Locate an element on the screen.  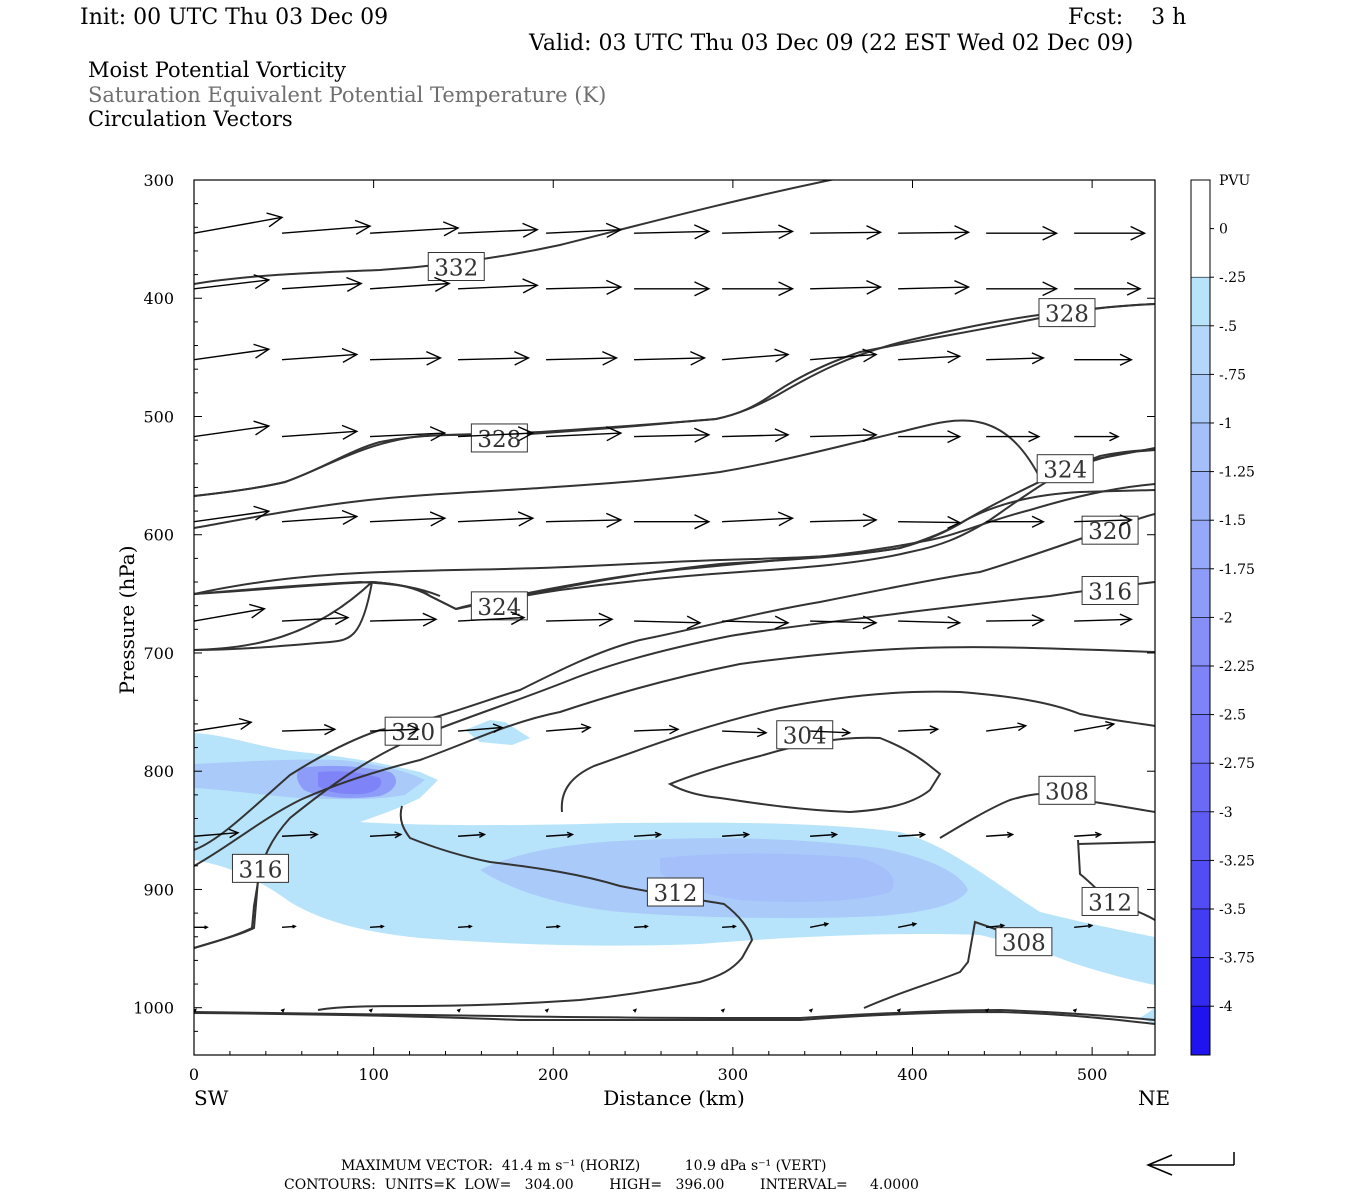
colorbar-label: -3 is located at coordinates (1226, 813).